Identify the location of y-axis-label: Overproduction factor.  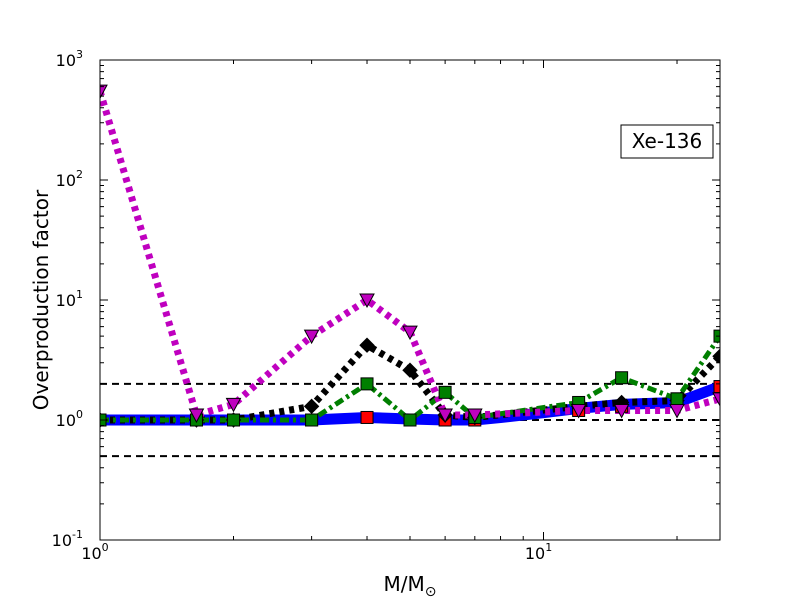
(41, 299).